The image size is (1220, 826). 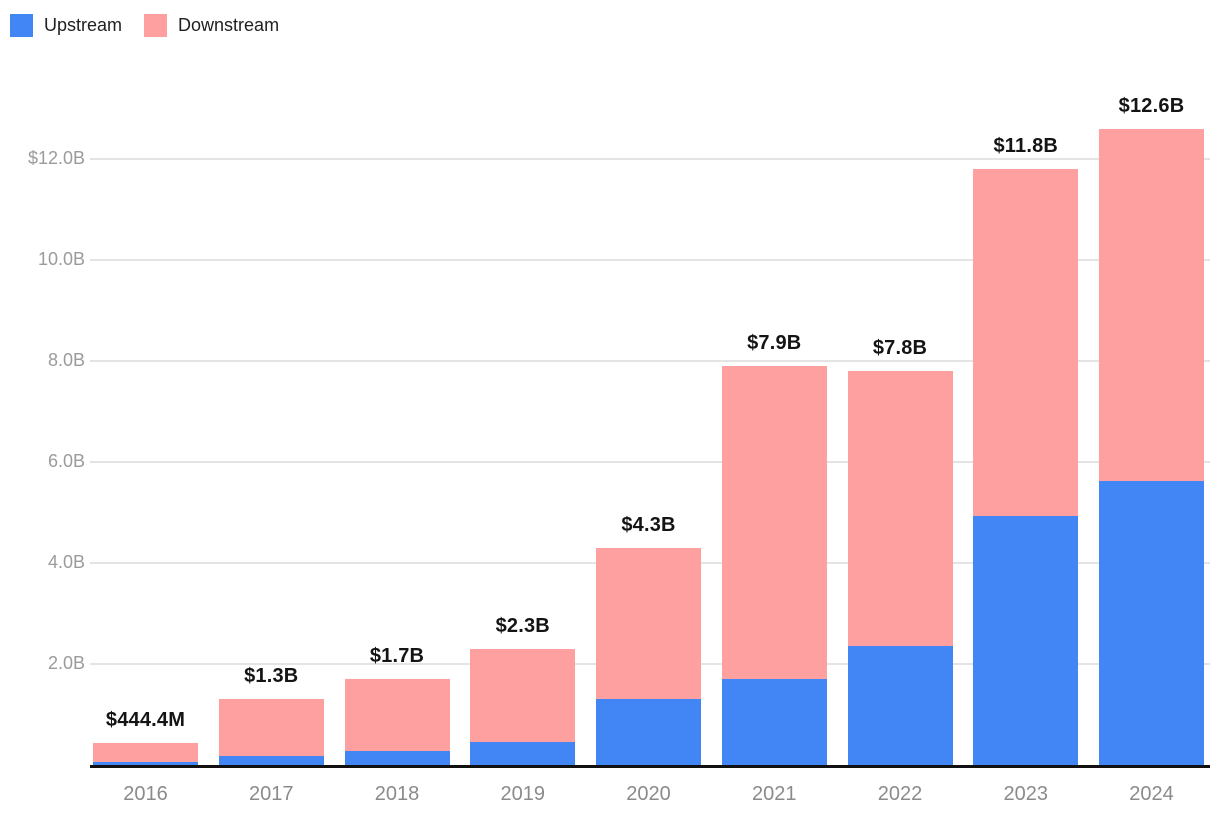 I want to click on bar-total-label: $4.3B, so click(x=648, y=524).